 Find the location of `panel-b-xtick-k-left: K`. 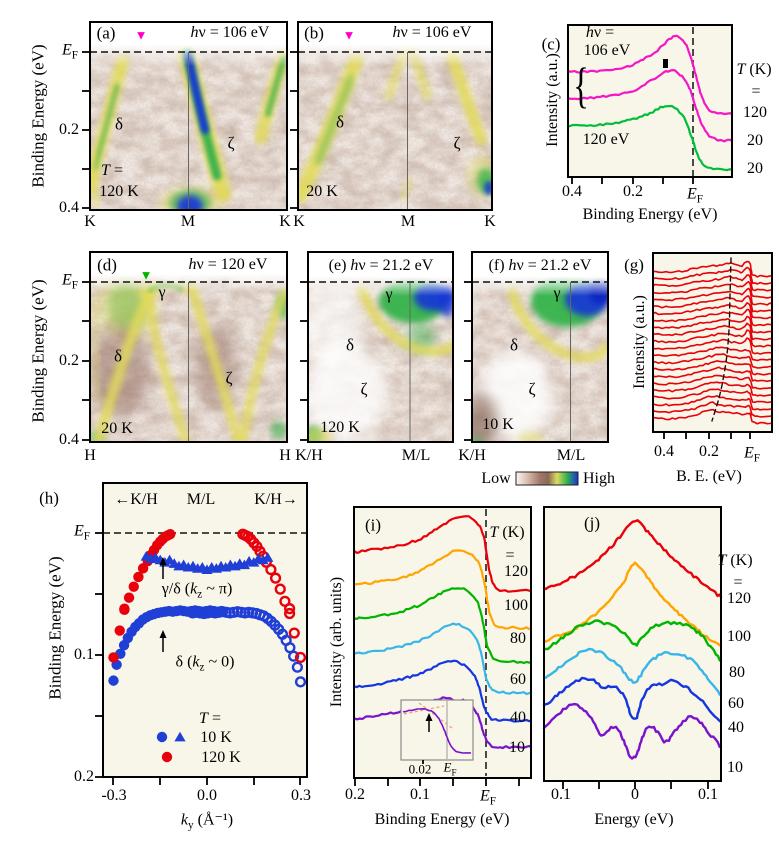

panel-b-xtick-k-left: K is located at coordinates (299, 221).